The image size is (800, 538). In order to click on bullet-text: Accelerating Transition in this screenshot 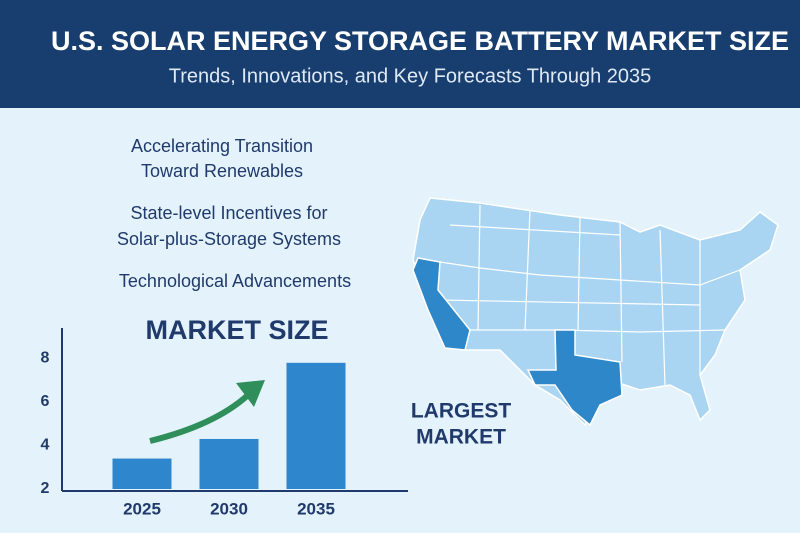, I will do `click(222, 146)`.